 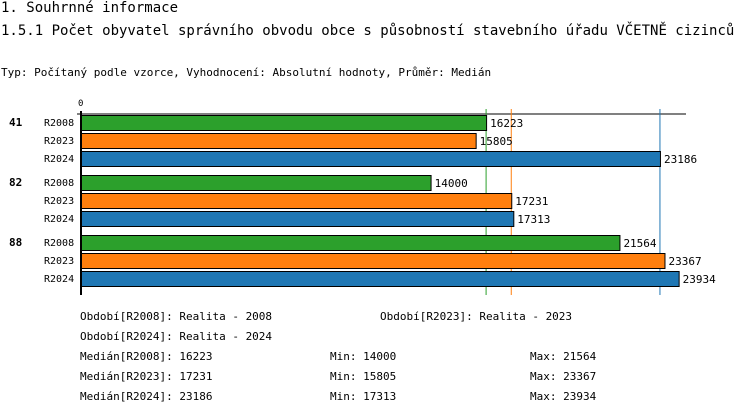 I want to click on data-label: 17313, so click(x=533, y=219).